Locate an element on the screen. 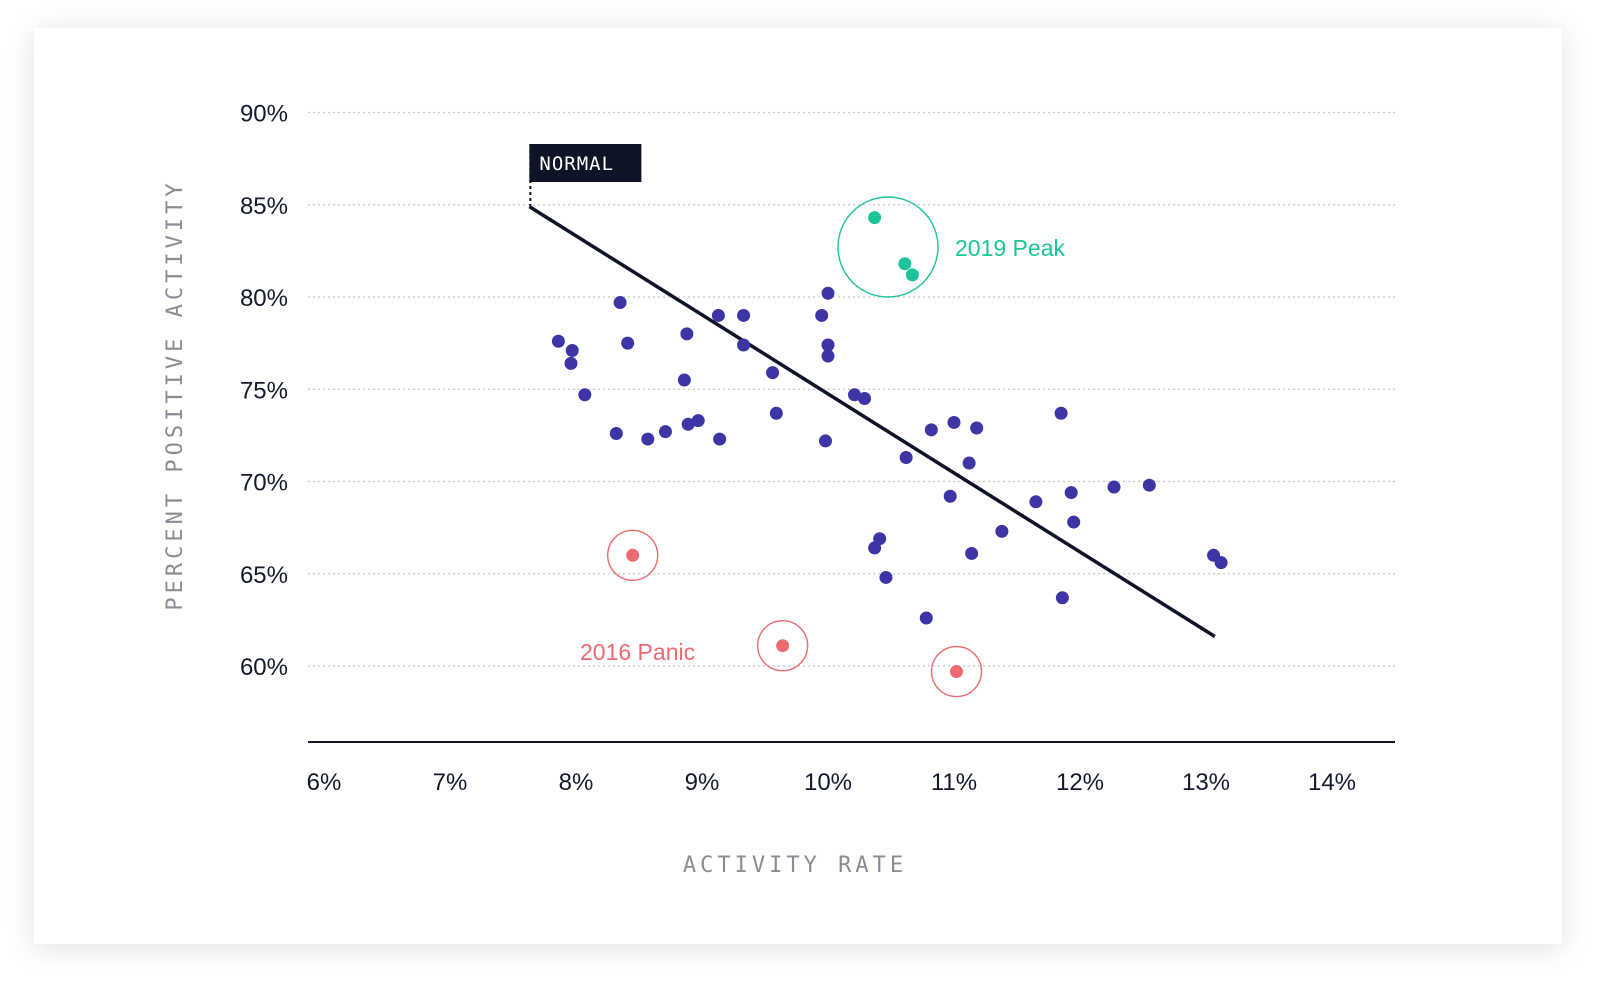 This screenshot has width=1600, height=988. normal-flag is located at coordinates (585, 163).